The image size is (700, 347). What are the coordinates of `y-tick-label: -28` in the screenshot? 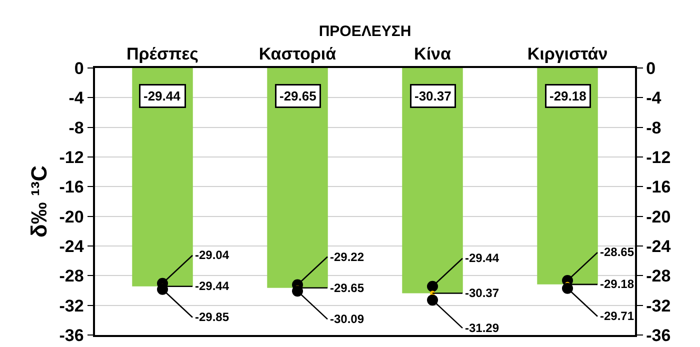 It's located at (71, 276).